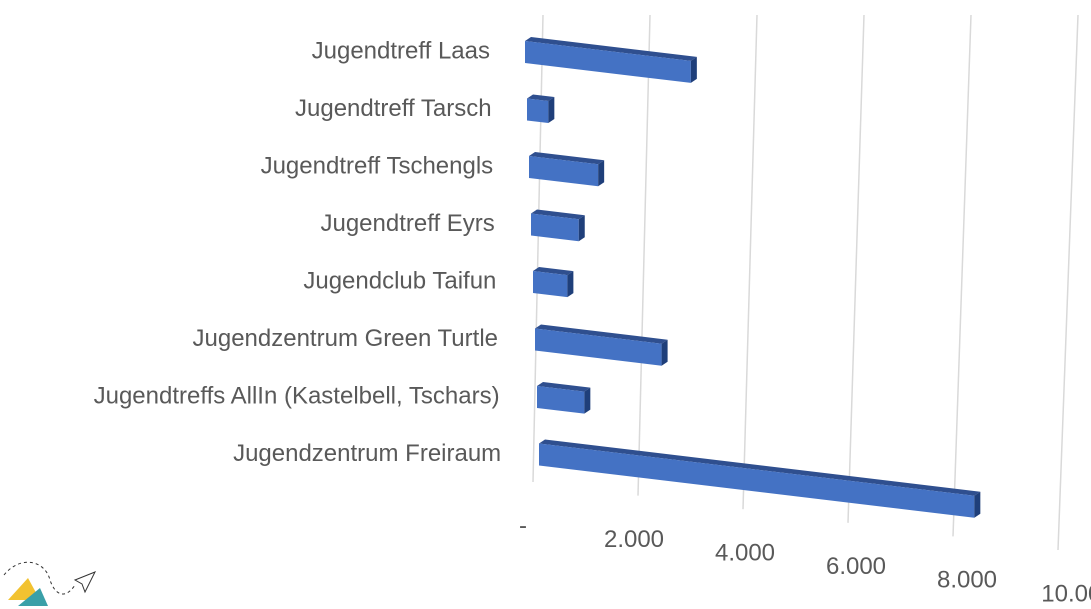  Describe the element at coordinates (745, 553) in the screenshot. I see `x-tick-label: 4.000` at that location.